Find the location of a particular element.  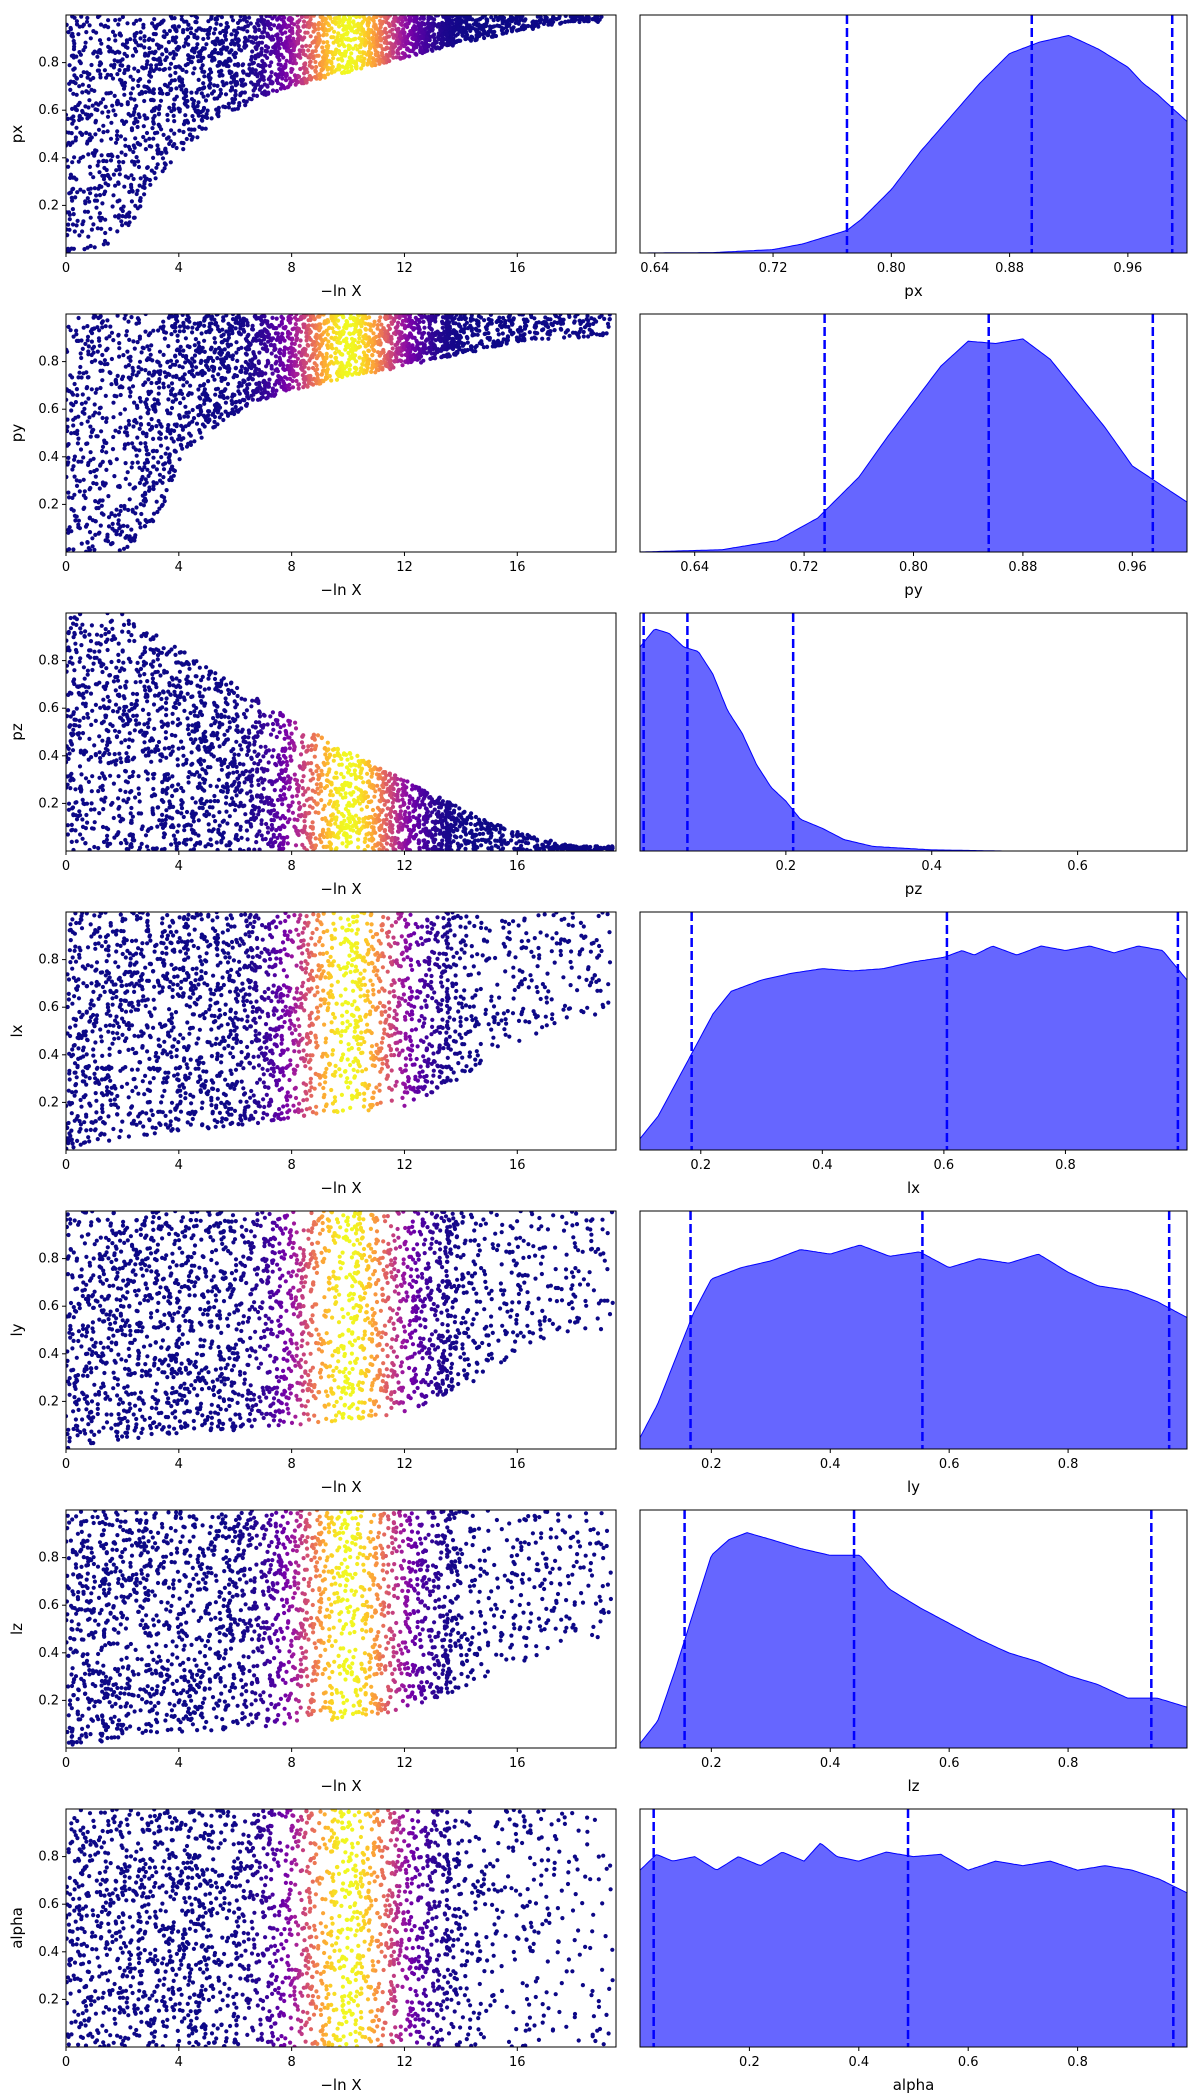

x-tick-label: 8 is located at coordinates (292, 268).